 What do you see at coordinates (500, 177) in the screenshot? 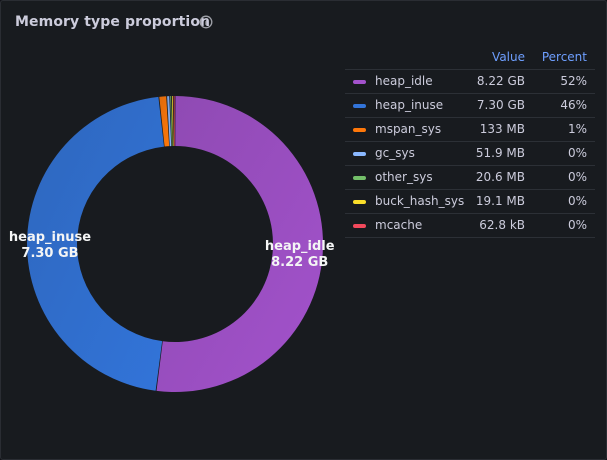
I see `legend-value: 20.6 MB` at bounding box center [500, 177].